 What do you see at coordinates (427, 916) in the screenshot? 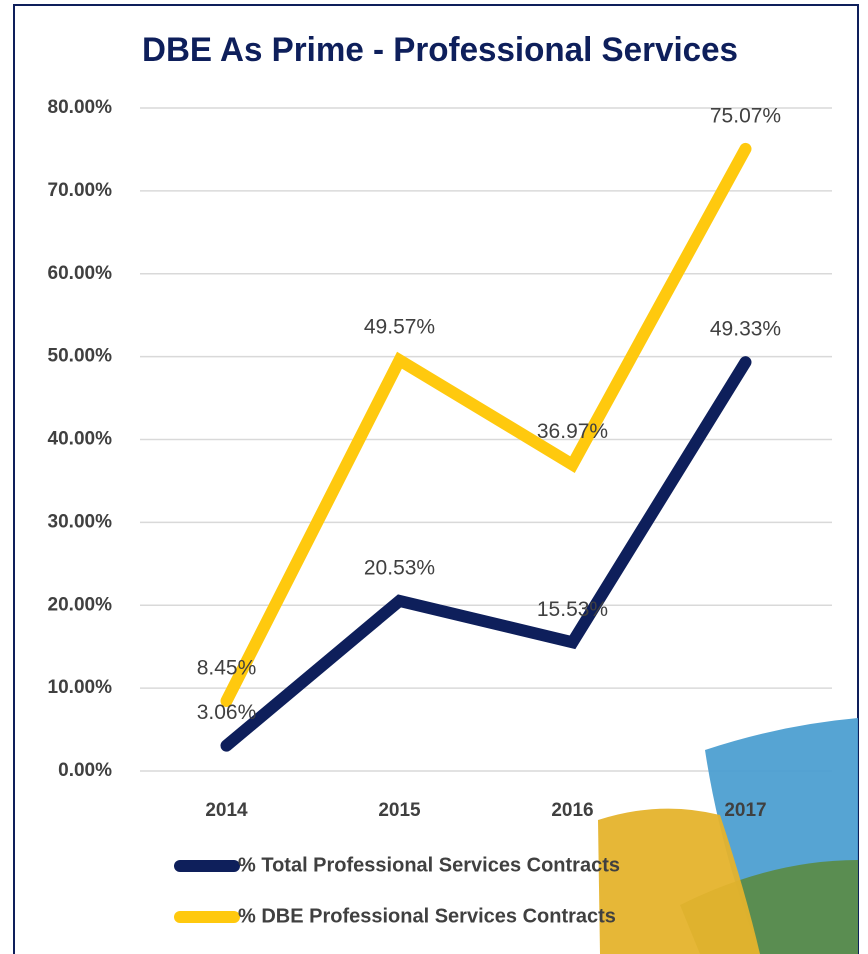
I see `legend-label: % DBE Professional Services Contracts` at bounding box center [427, 916].